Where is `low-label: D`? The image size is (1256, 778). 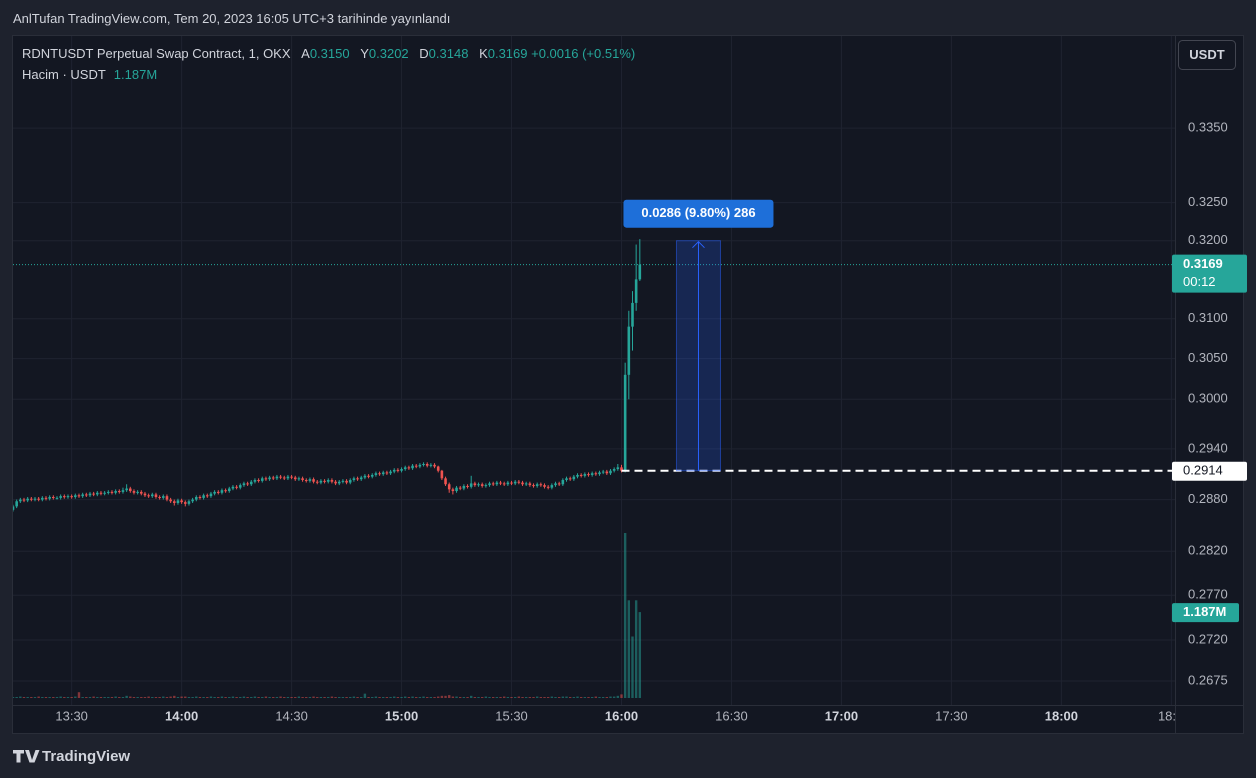 low-label: D is located at coordinates (424, 53).